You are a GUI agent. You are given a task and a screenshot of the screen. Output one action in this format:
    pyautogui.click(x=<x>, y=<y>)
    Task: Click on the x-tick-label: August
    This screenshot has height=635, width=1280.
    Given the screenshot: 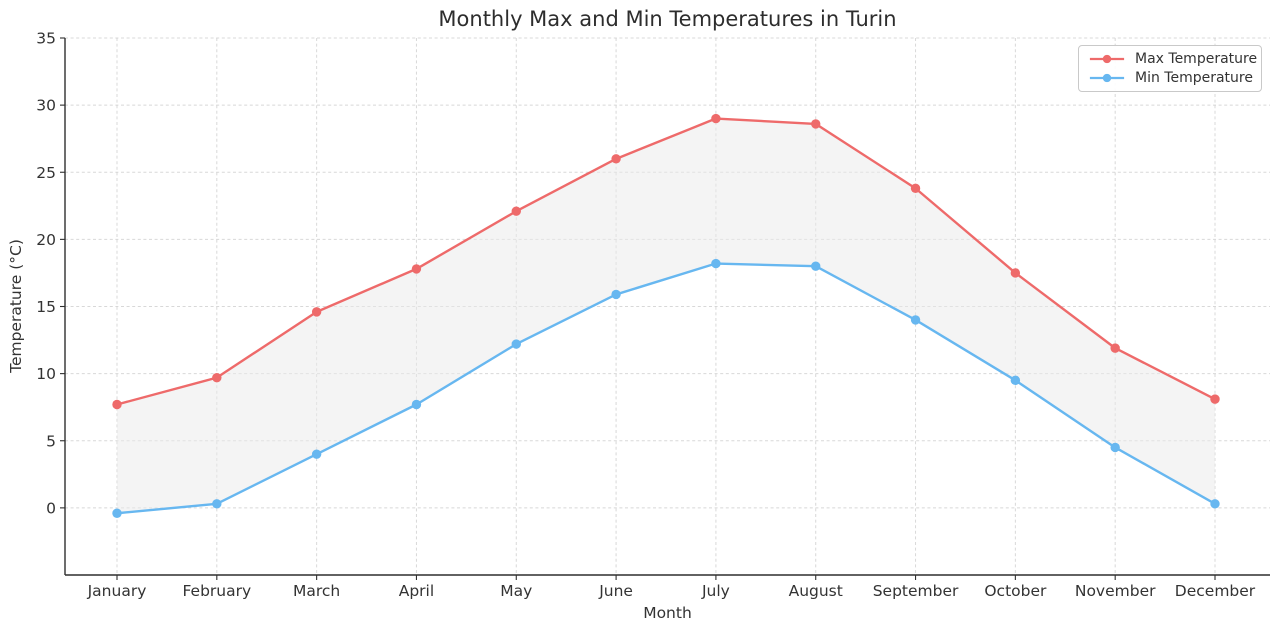 What is the action you would take?
    pyautogui.click(x=816, y=591)
    